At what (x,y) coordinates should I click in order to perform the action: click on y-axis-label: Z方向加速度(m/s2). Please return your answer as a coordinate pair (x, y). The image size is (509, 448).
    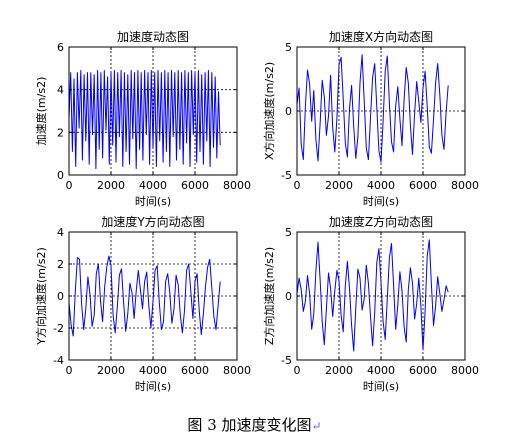
    Looking at the image, I should click on (269, 296).